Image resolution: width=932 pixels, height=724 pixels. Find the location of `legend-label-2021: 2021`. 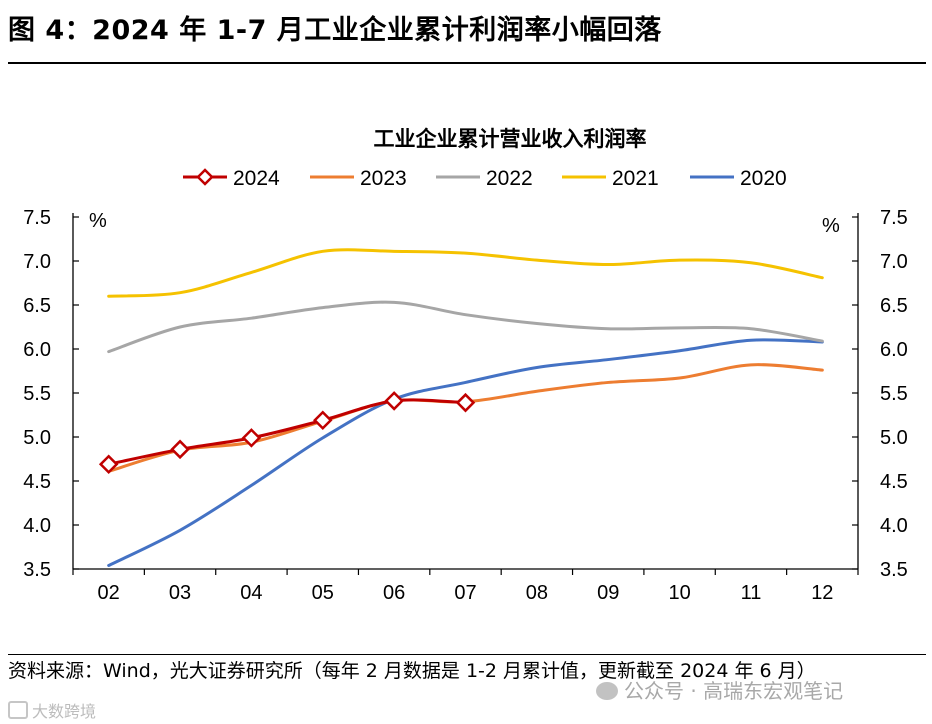

legend-label-2021: 2021 is located at coordinates (635, 178).